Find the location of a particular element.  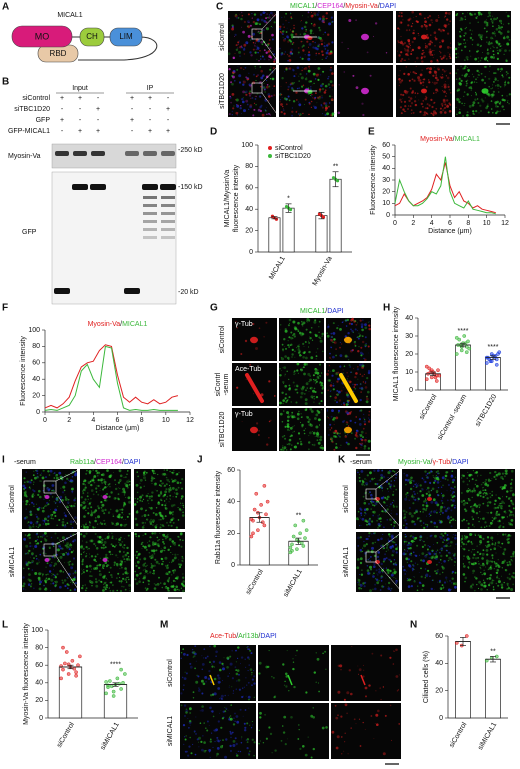

signal-spot is located at coordinates (254, 430).